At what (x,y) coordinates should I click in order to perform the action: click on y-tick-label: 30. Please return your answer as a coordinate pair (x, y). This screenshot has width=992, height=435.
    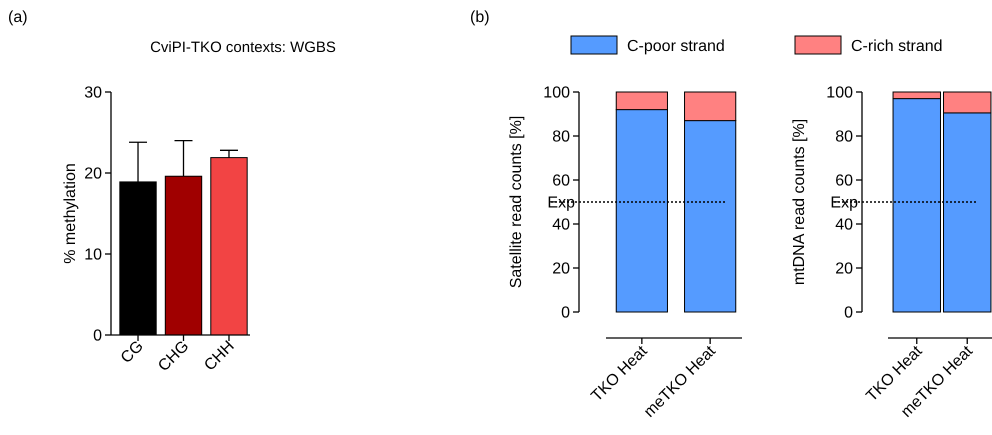
    Looking at the image, I should click on (93, 93).